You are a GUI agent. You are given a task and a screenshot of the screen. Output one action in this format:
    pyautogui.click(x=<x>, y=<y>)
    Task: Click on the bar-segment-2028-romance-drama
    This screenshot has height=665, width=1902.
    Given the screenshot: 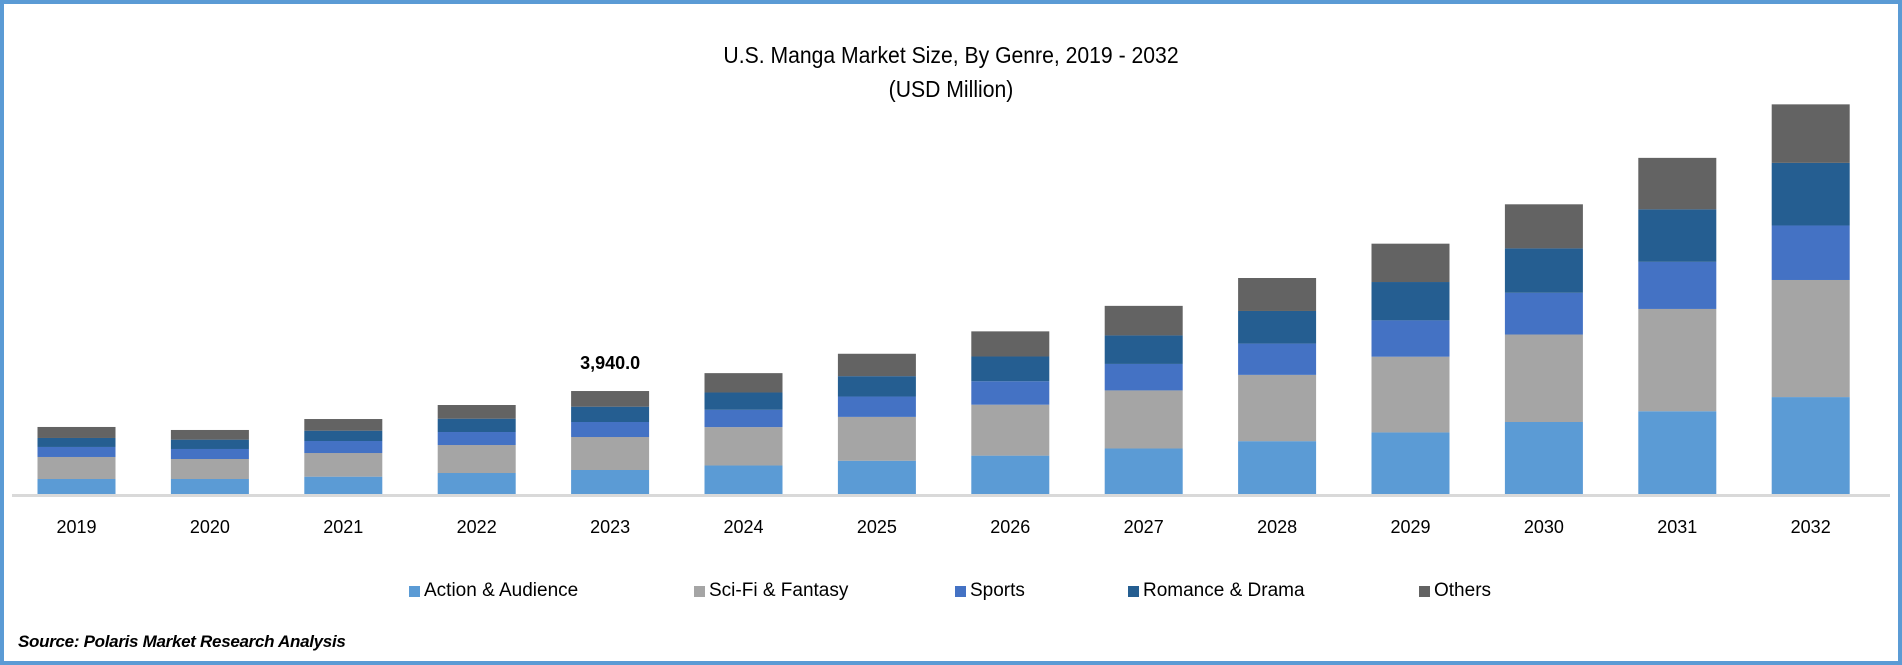 What is the action you would take?
    pyautogui.click(x=1277, y=327)
    